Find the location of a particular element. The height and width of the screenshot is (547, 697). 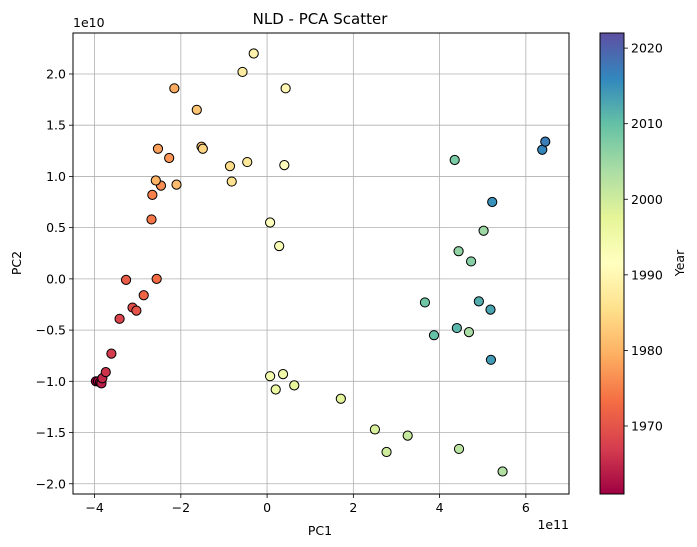

y-tick-label: 0.0 is located at coordinates (56, 278).